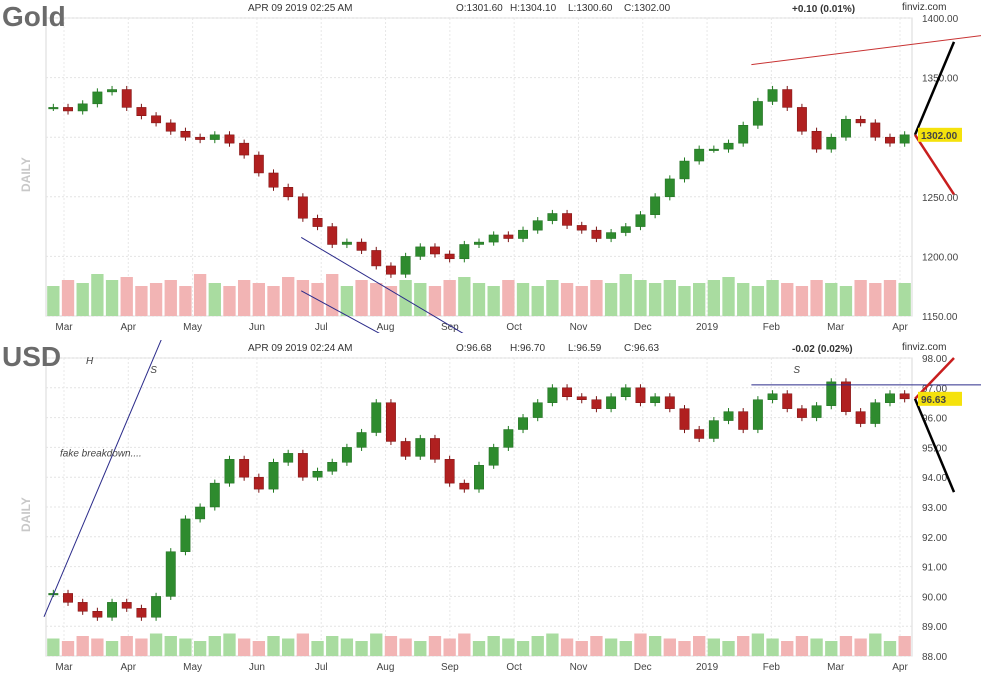 The image size is (981, 677). I want to click on x-tick-label: May, so click(192, 667).